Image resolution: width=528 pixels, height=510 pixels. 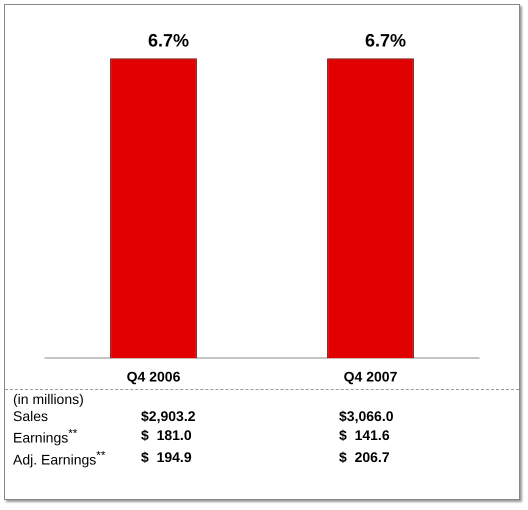 What do you see at coordinates (168, 416) in the screenshot?
I see `text: $2,903.2` at bounding box center [168, 416].